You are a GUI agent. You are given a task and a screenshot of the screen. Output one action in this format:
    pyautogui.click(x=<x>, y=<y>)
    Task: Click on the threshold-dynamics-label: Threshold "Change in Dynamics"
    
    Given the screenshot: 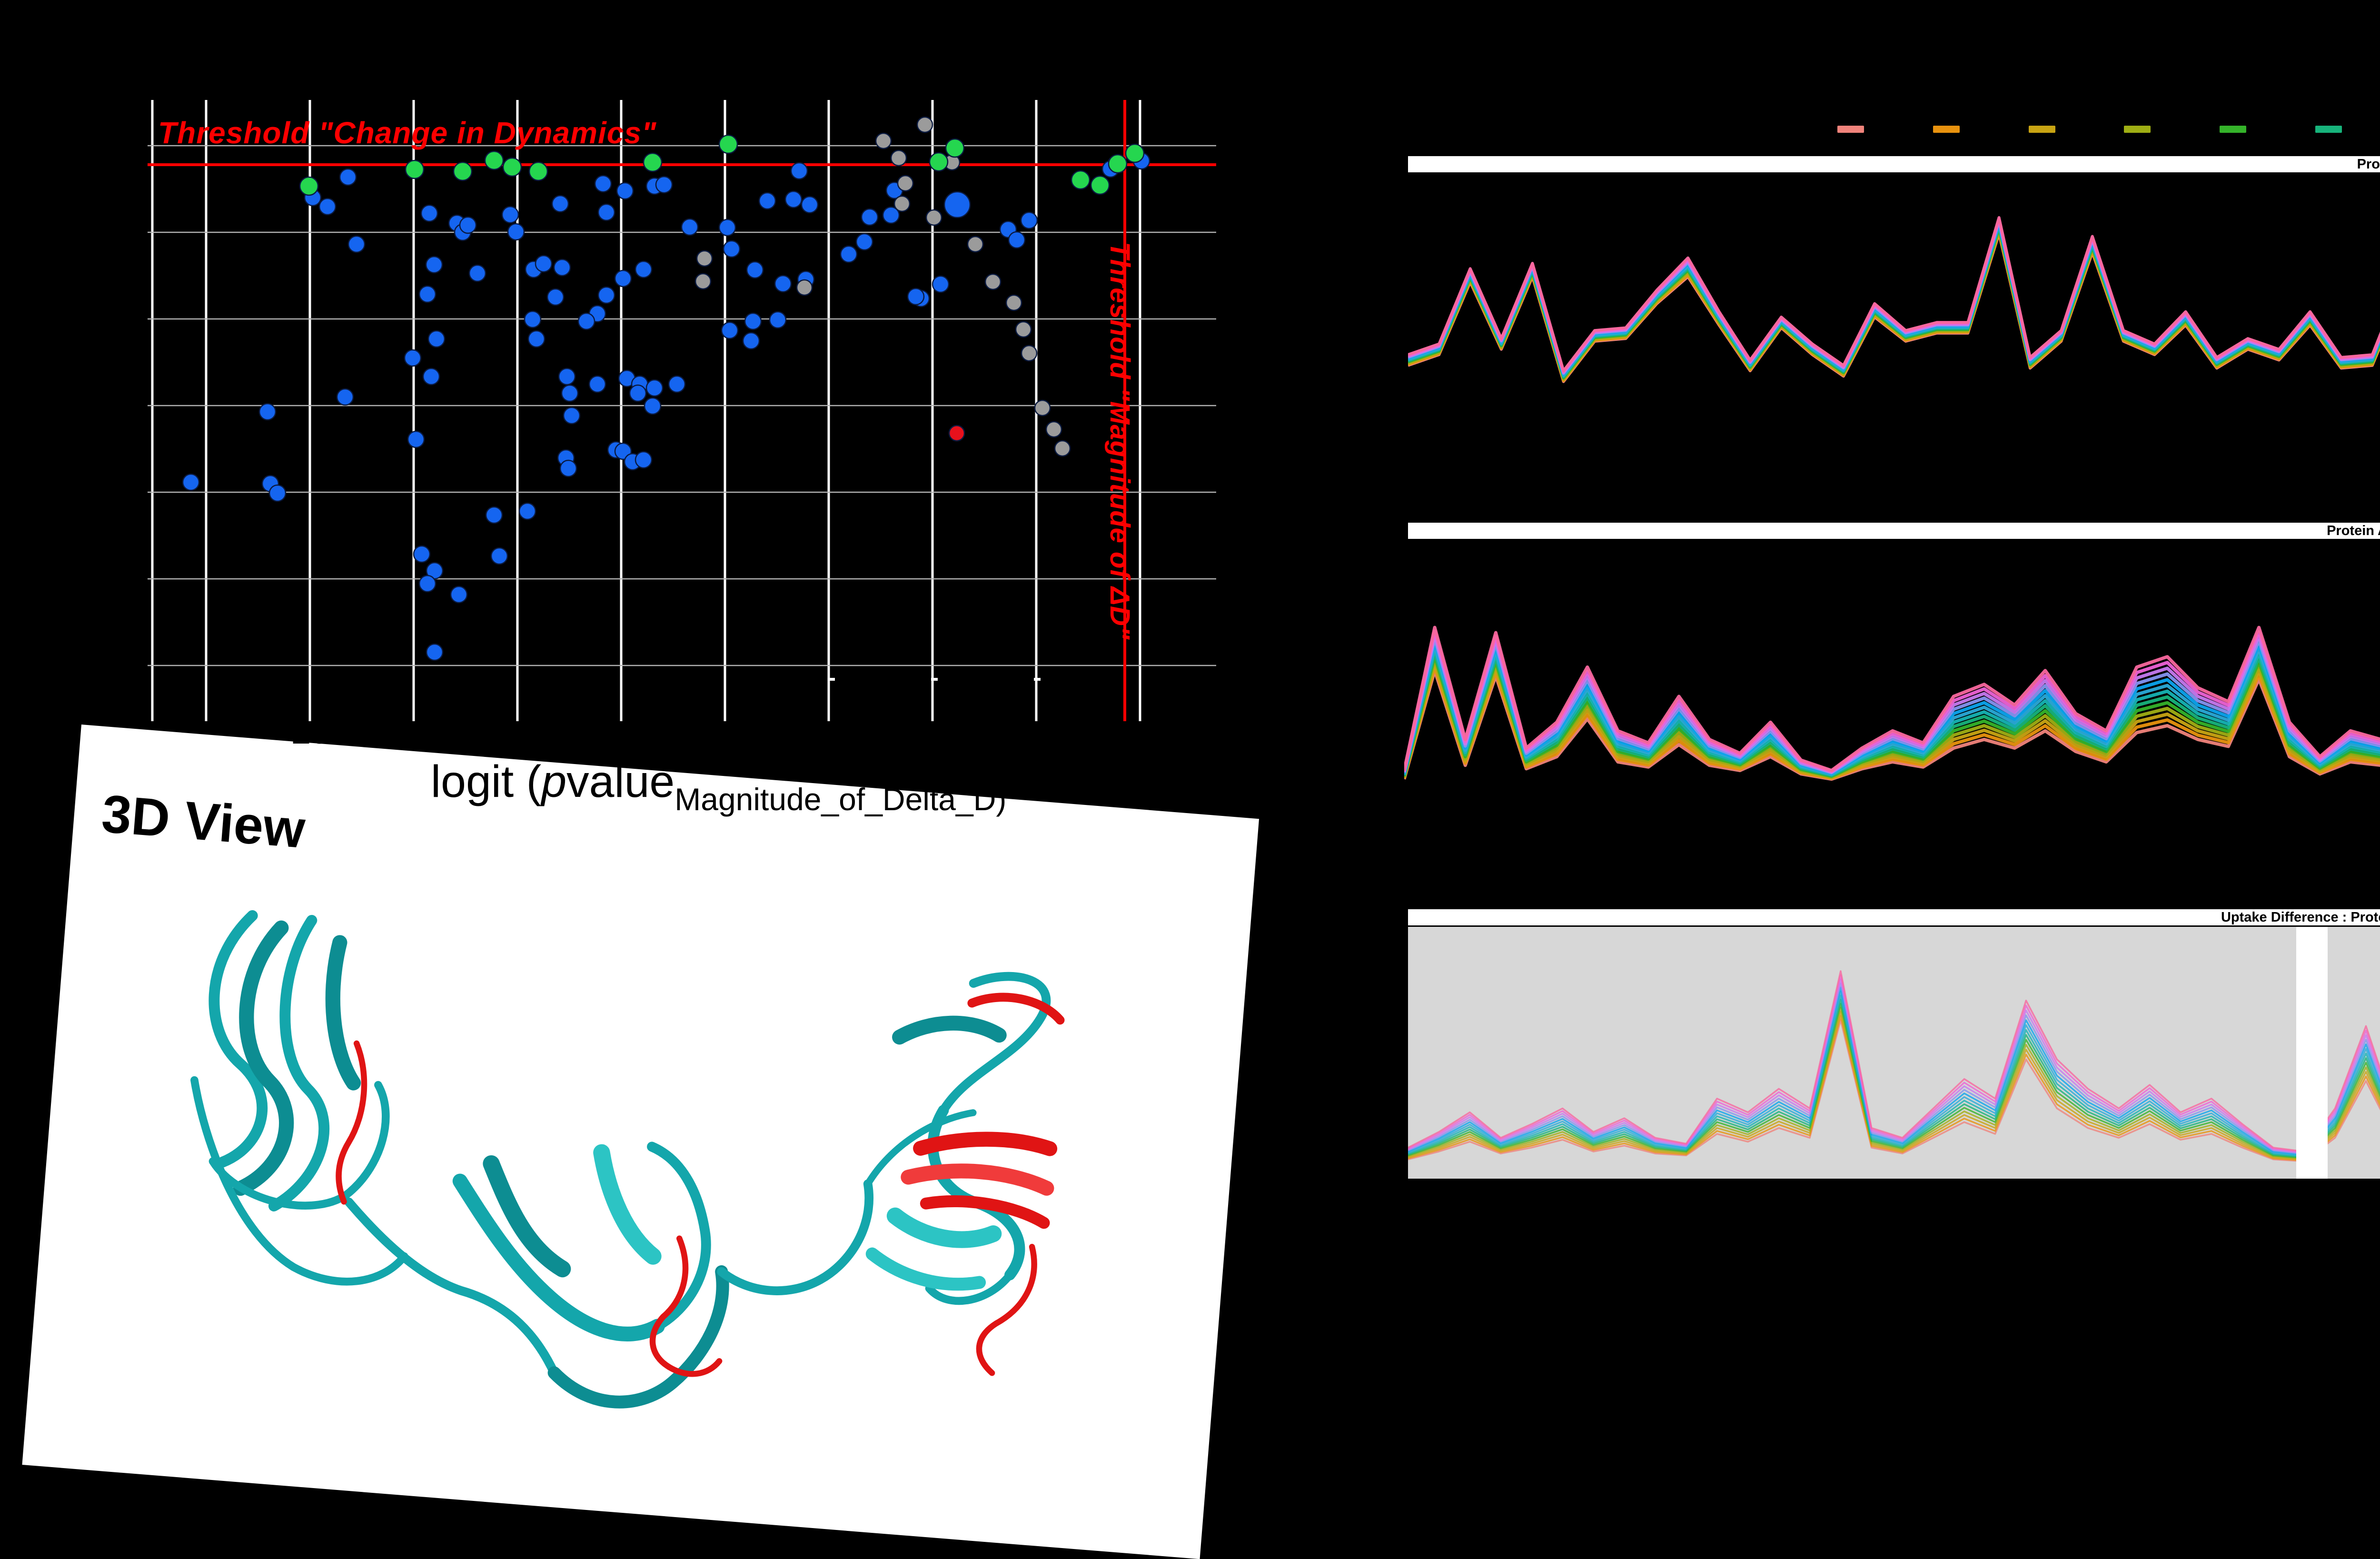 What is the action you would take?
    pyautogui.click(x=407, y=133)
    